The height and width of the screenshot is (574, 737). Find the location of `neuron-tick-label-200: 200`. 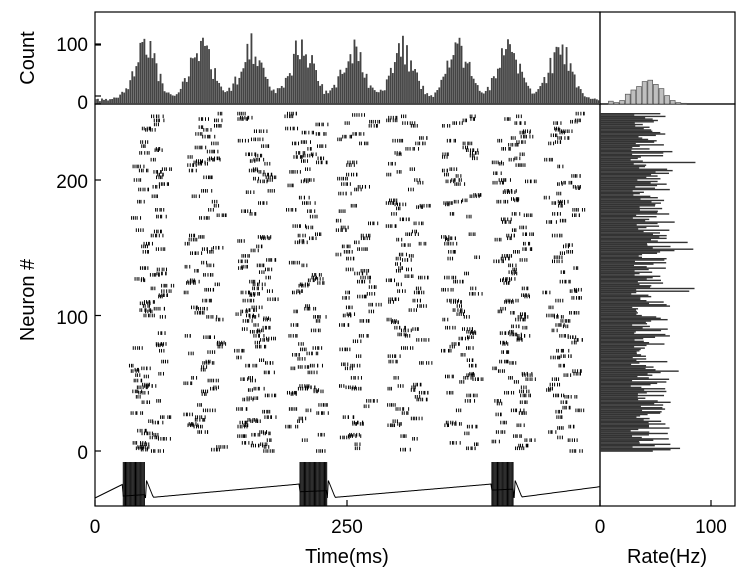

neuron-tick-label-200: 200 is located at coordinates (72, 182).